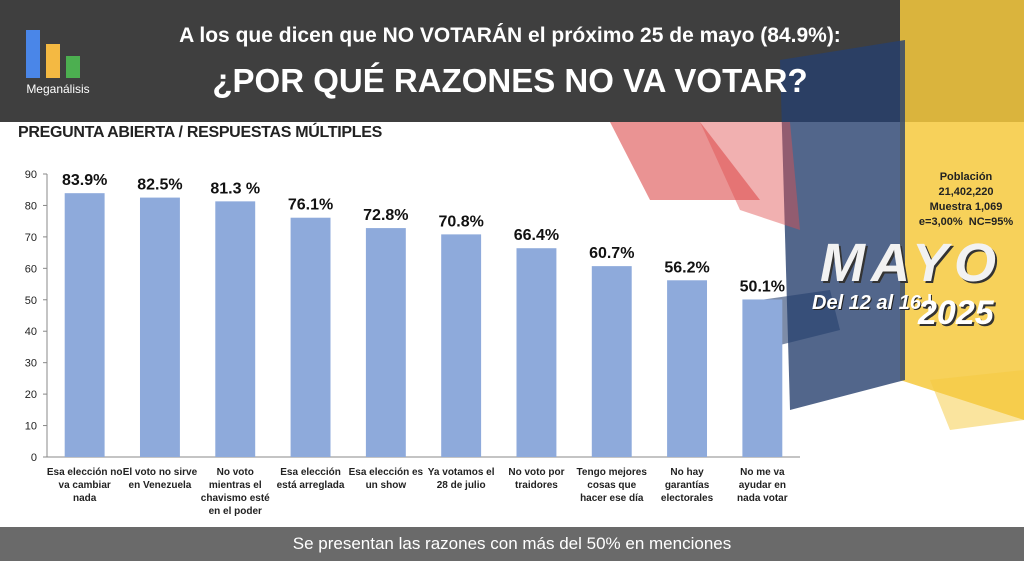 The image size is (1024, 576). I want to click on y-tick-label: 0, so click(34, 458).